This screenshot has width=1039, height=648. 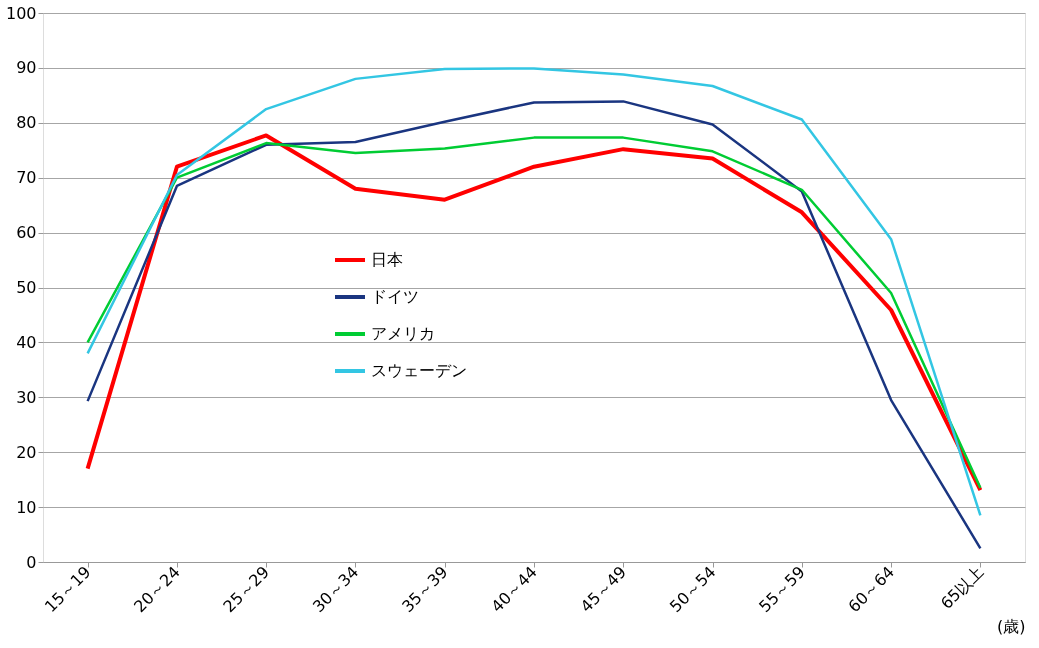 What do you see at coordinates (782, 589) in the screenshot?
I see `x-tick-label: 55～59` at bounding box center [782, 589].